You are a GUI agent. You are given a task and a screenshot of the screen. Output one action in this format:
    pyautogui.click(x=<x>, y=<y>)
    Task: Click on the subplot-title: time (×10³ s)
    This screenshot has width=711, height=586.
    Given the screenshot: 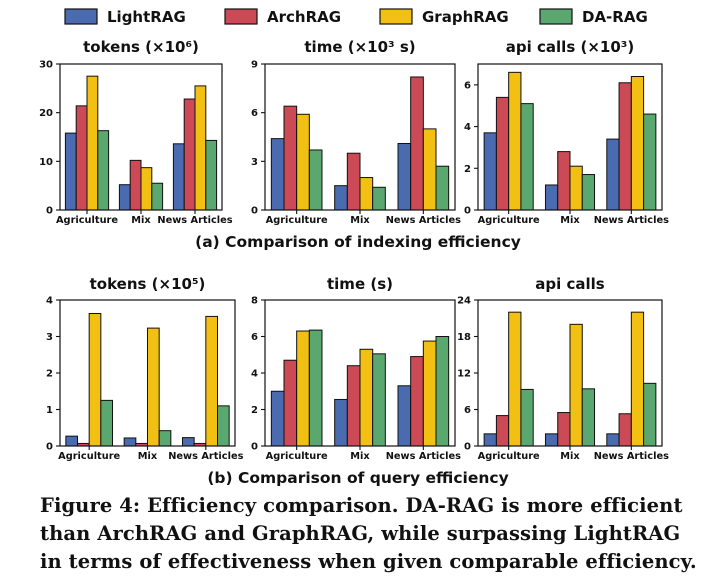 What is the action you would take?
    pyautogui.click(x=359, y=47)
    